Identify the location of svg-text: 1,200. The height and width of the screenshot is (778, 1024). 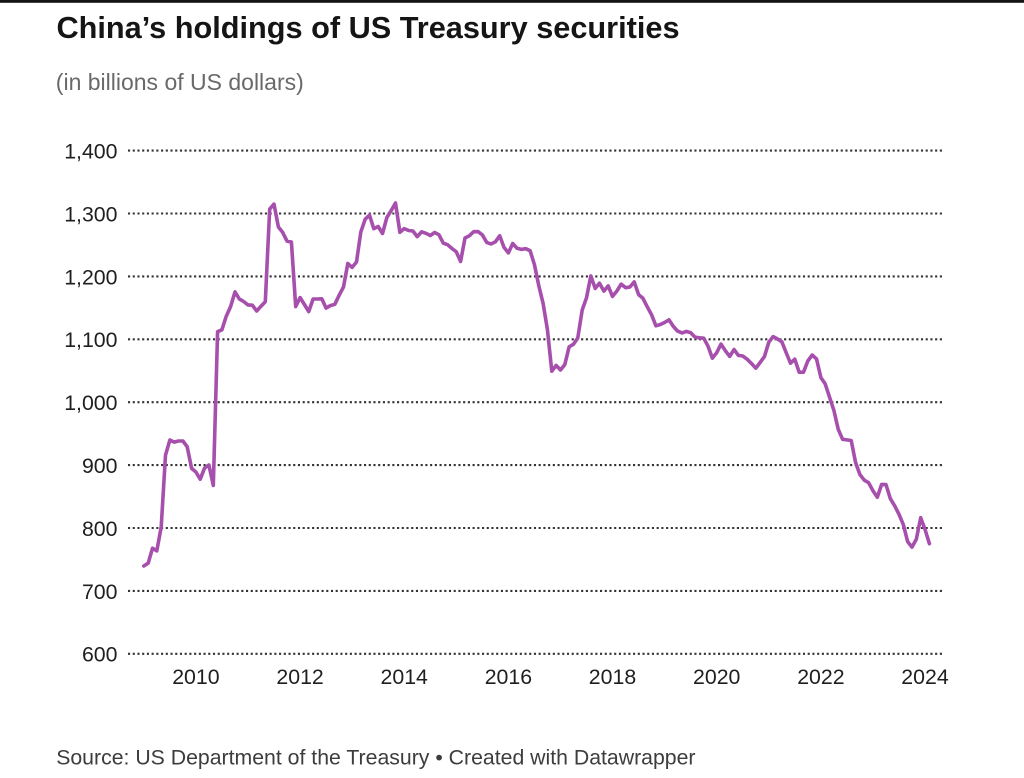
(90, 277).